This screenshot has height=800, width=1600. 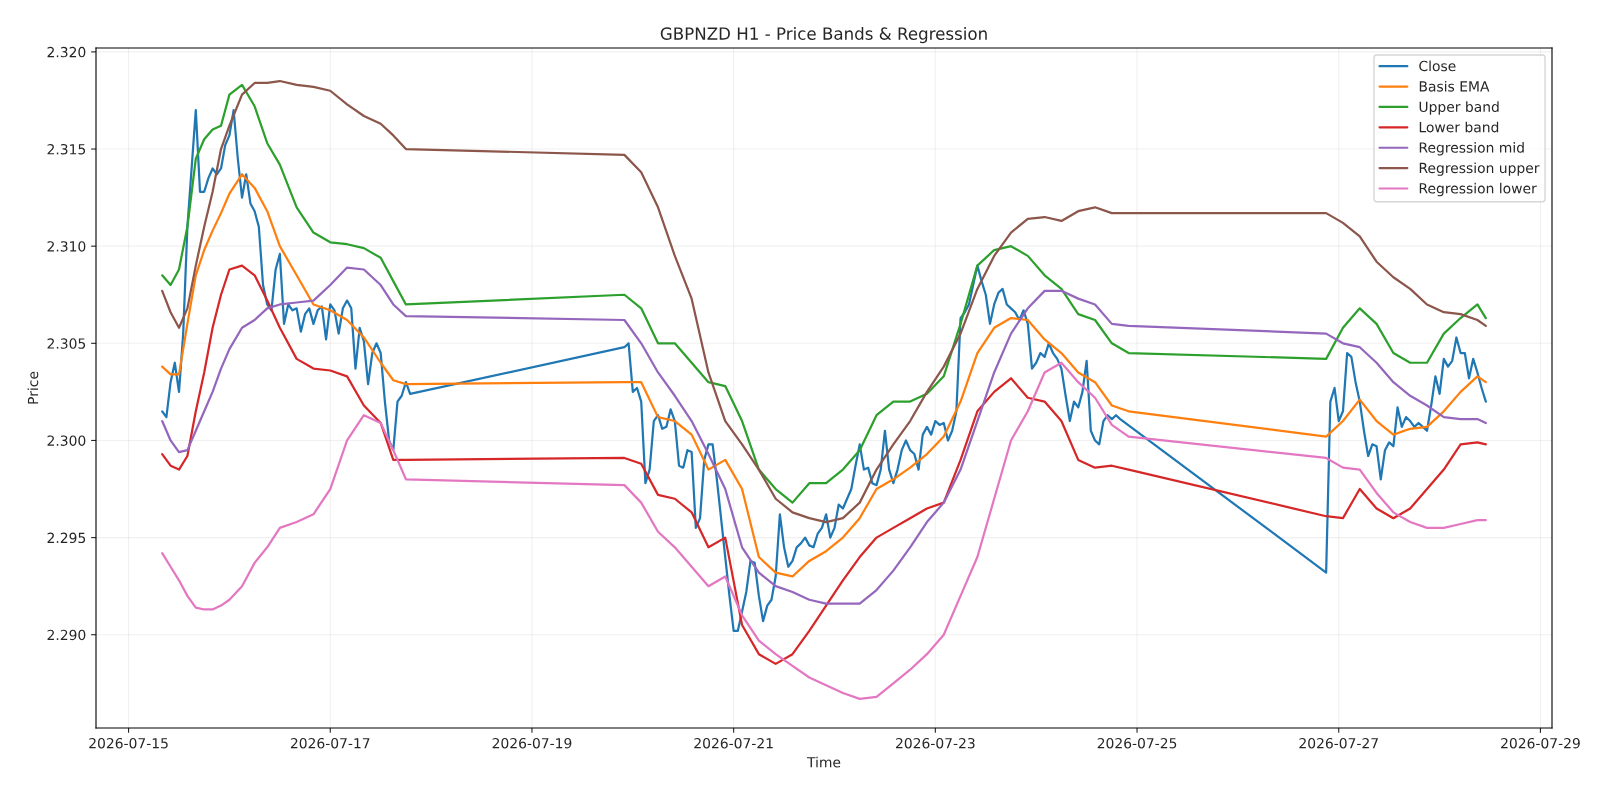 I want to click on y-tick-label: 2.320, so click(x=66, y=52).